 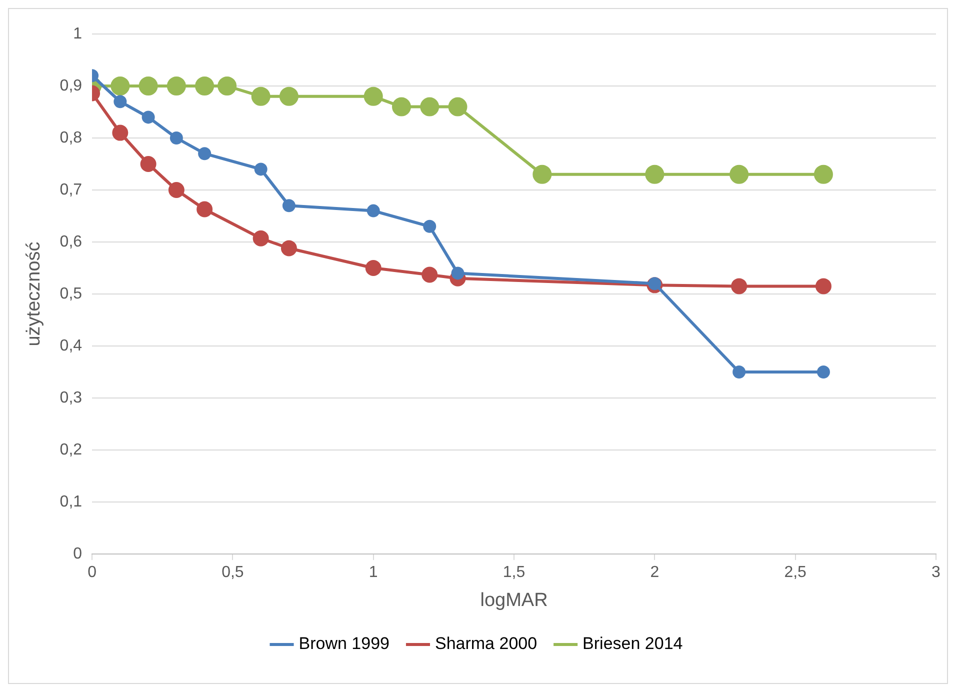 What do you see at coordinates (71, 293) in the screenshot?
I see `y-tick-label: 0,5` at bounding box center [71, 293].